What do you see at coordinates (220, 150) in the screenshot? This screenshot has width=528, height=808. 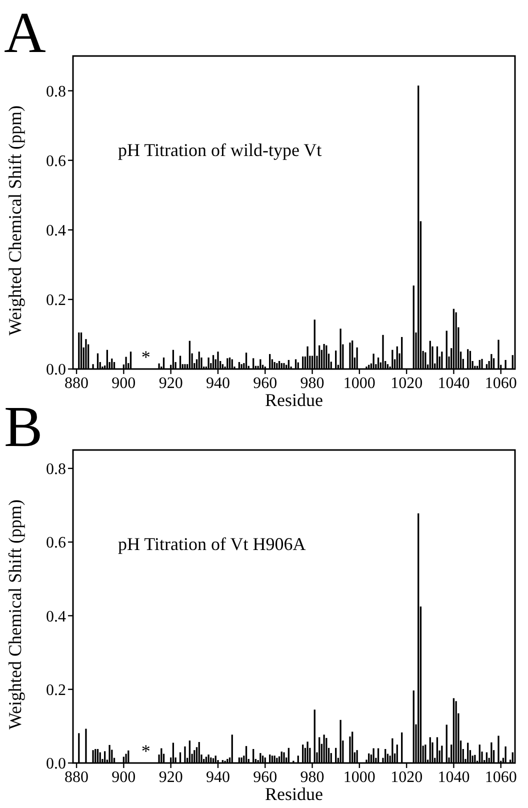 I see `annotation: pH Titration of wild-type Vt` at bounding box center [220, 150].